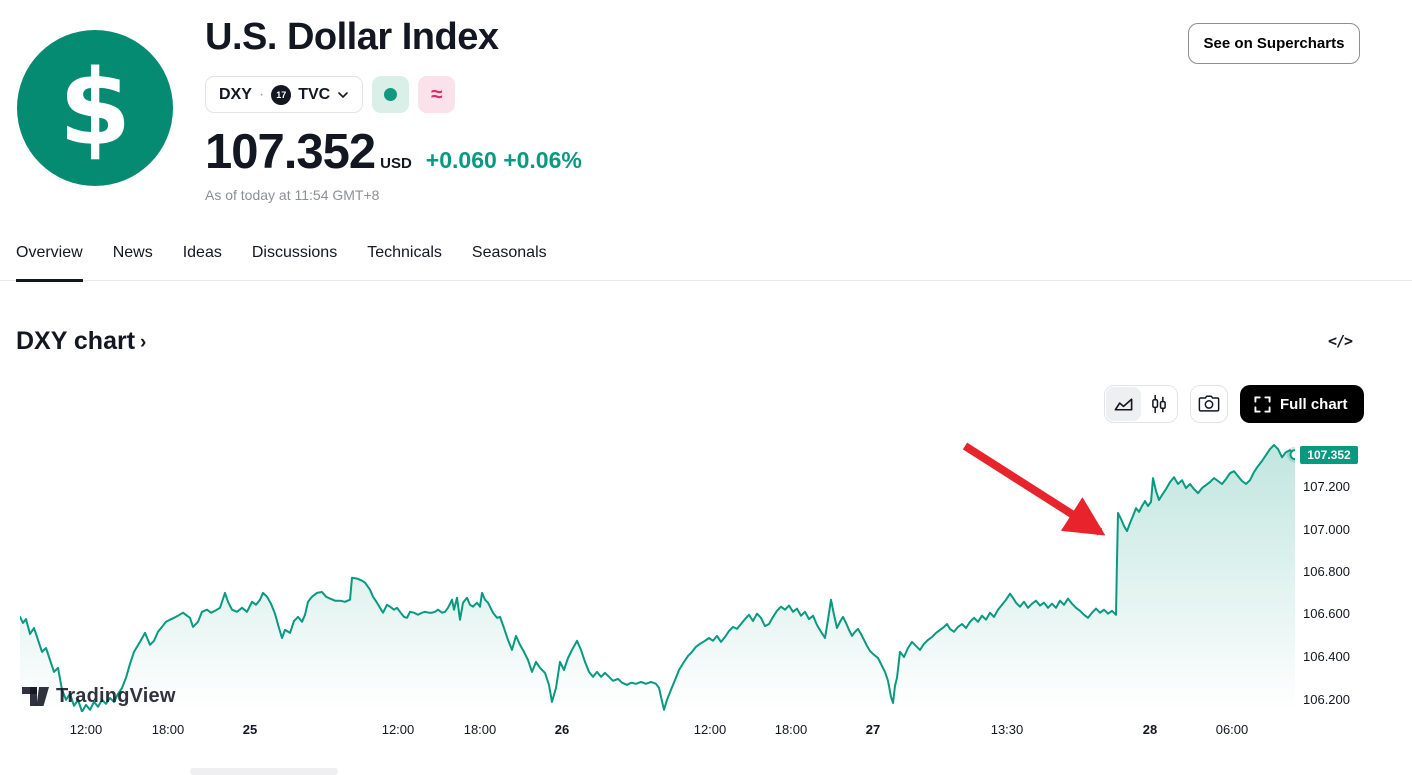 This screenshot has width=1412, height=775. I want to click on tab-overview: Overview, so click(49, 263).